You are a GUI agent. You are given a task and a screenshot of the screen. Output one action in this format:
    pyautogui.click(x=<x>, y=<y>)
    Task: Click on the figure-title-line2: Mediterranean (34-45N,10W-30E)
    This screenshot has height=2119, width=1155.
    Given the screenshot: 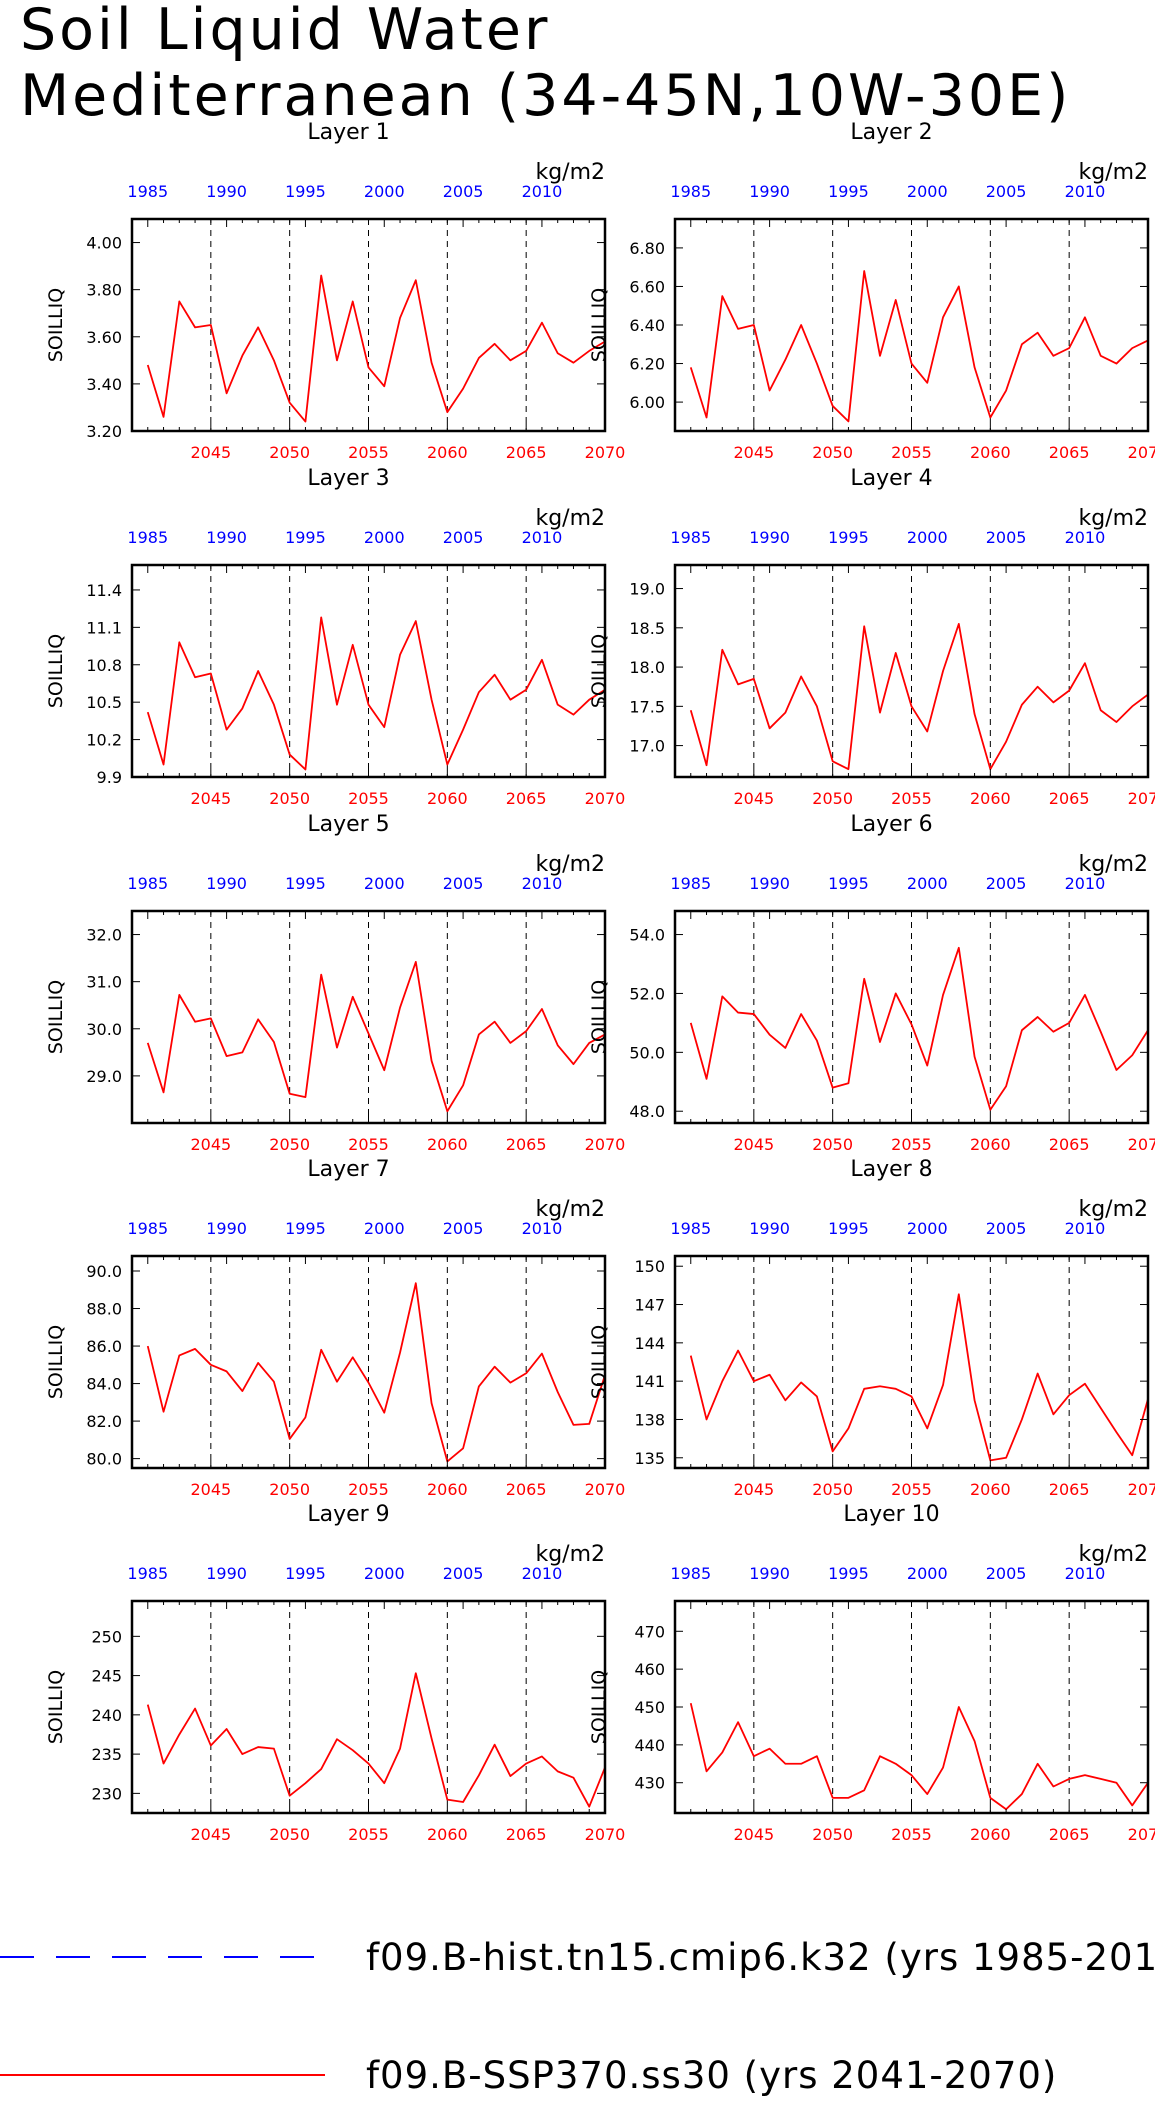 What is the action you would take?
    pyautogui.click(x=546, y=96)
    